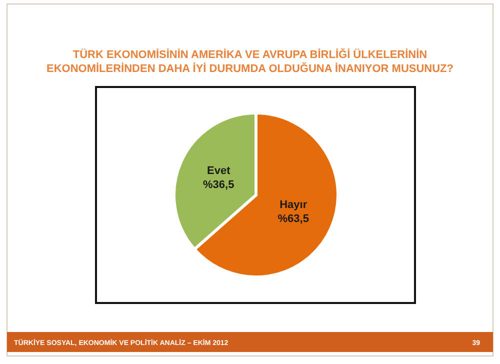 The width and height of the screenshot is (500, 364). I want to click on data-label: %36,5, so click(218, 185).